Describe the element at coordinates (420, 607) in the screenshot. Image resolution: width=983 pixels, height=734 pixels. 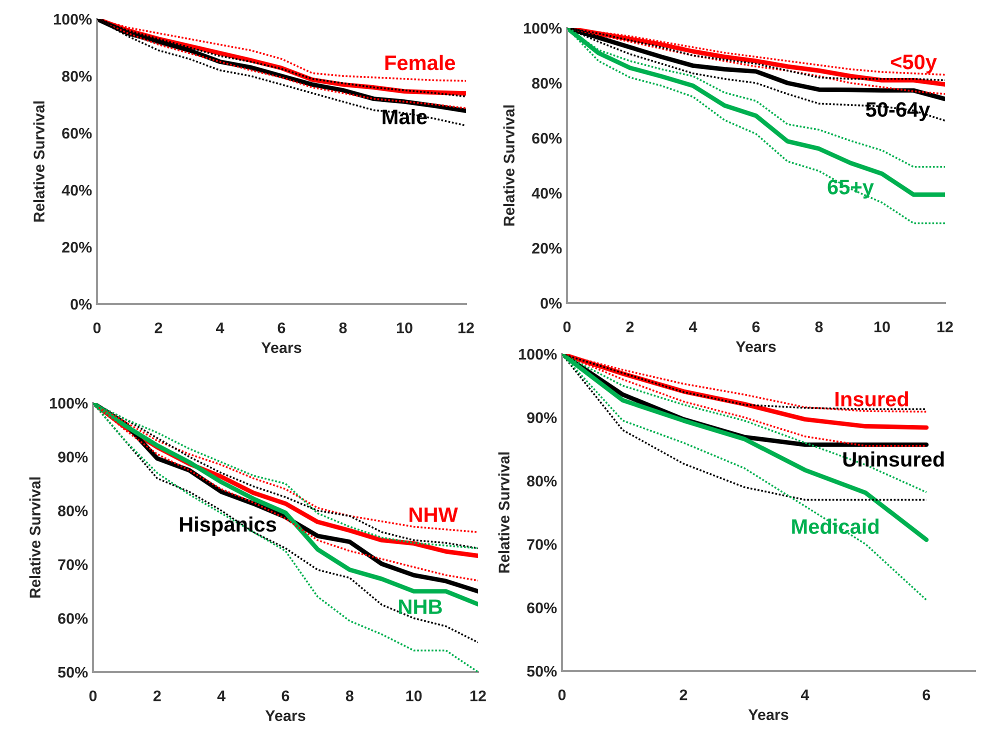
I see `series-label: NHB` at that location.